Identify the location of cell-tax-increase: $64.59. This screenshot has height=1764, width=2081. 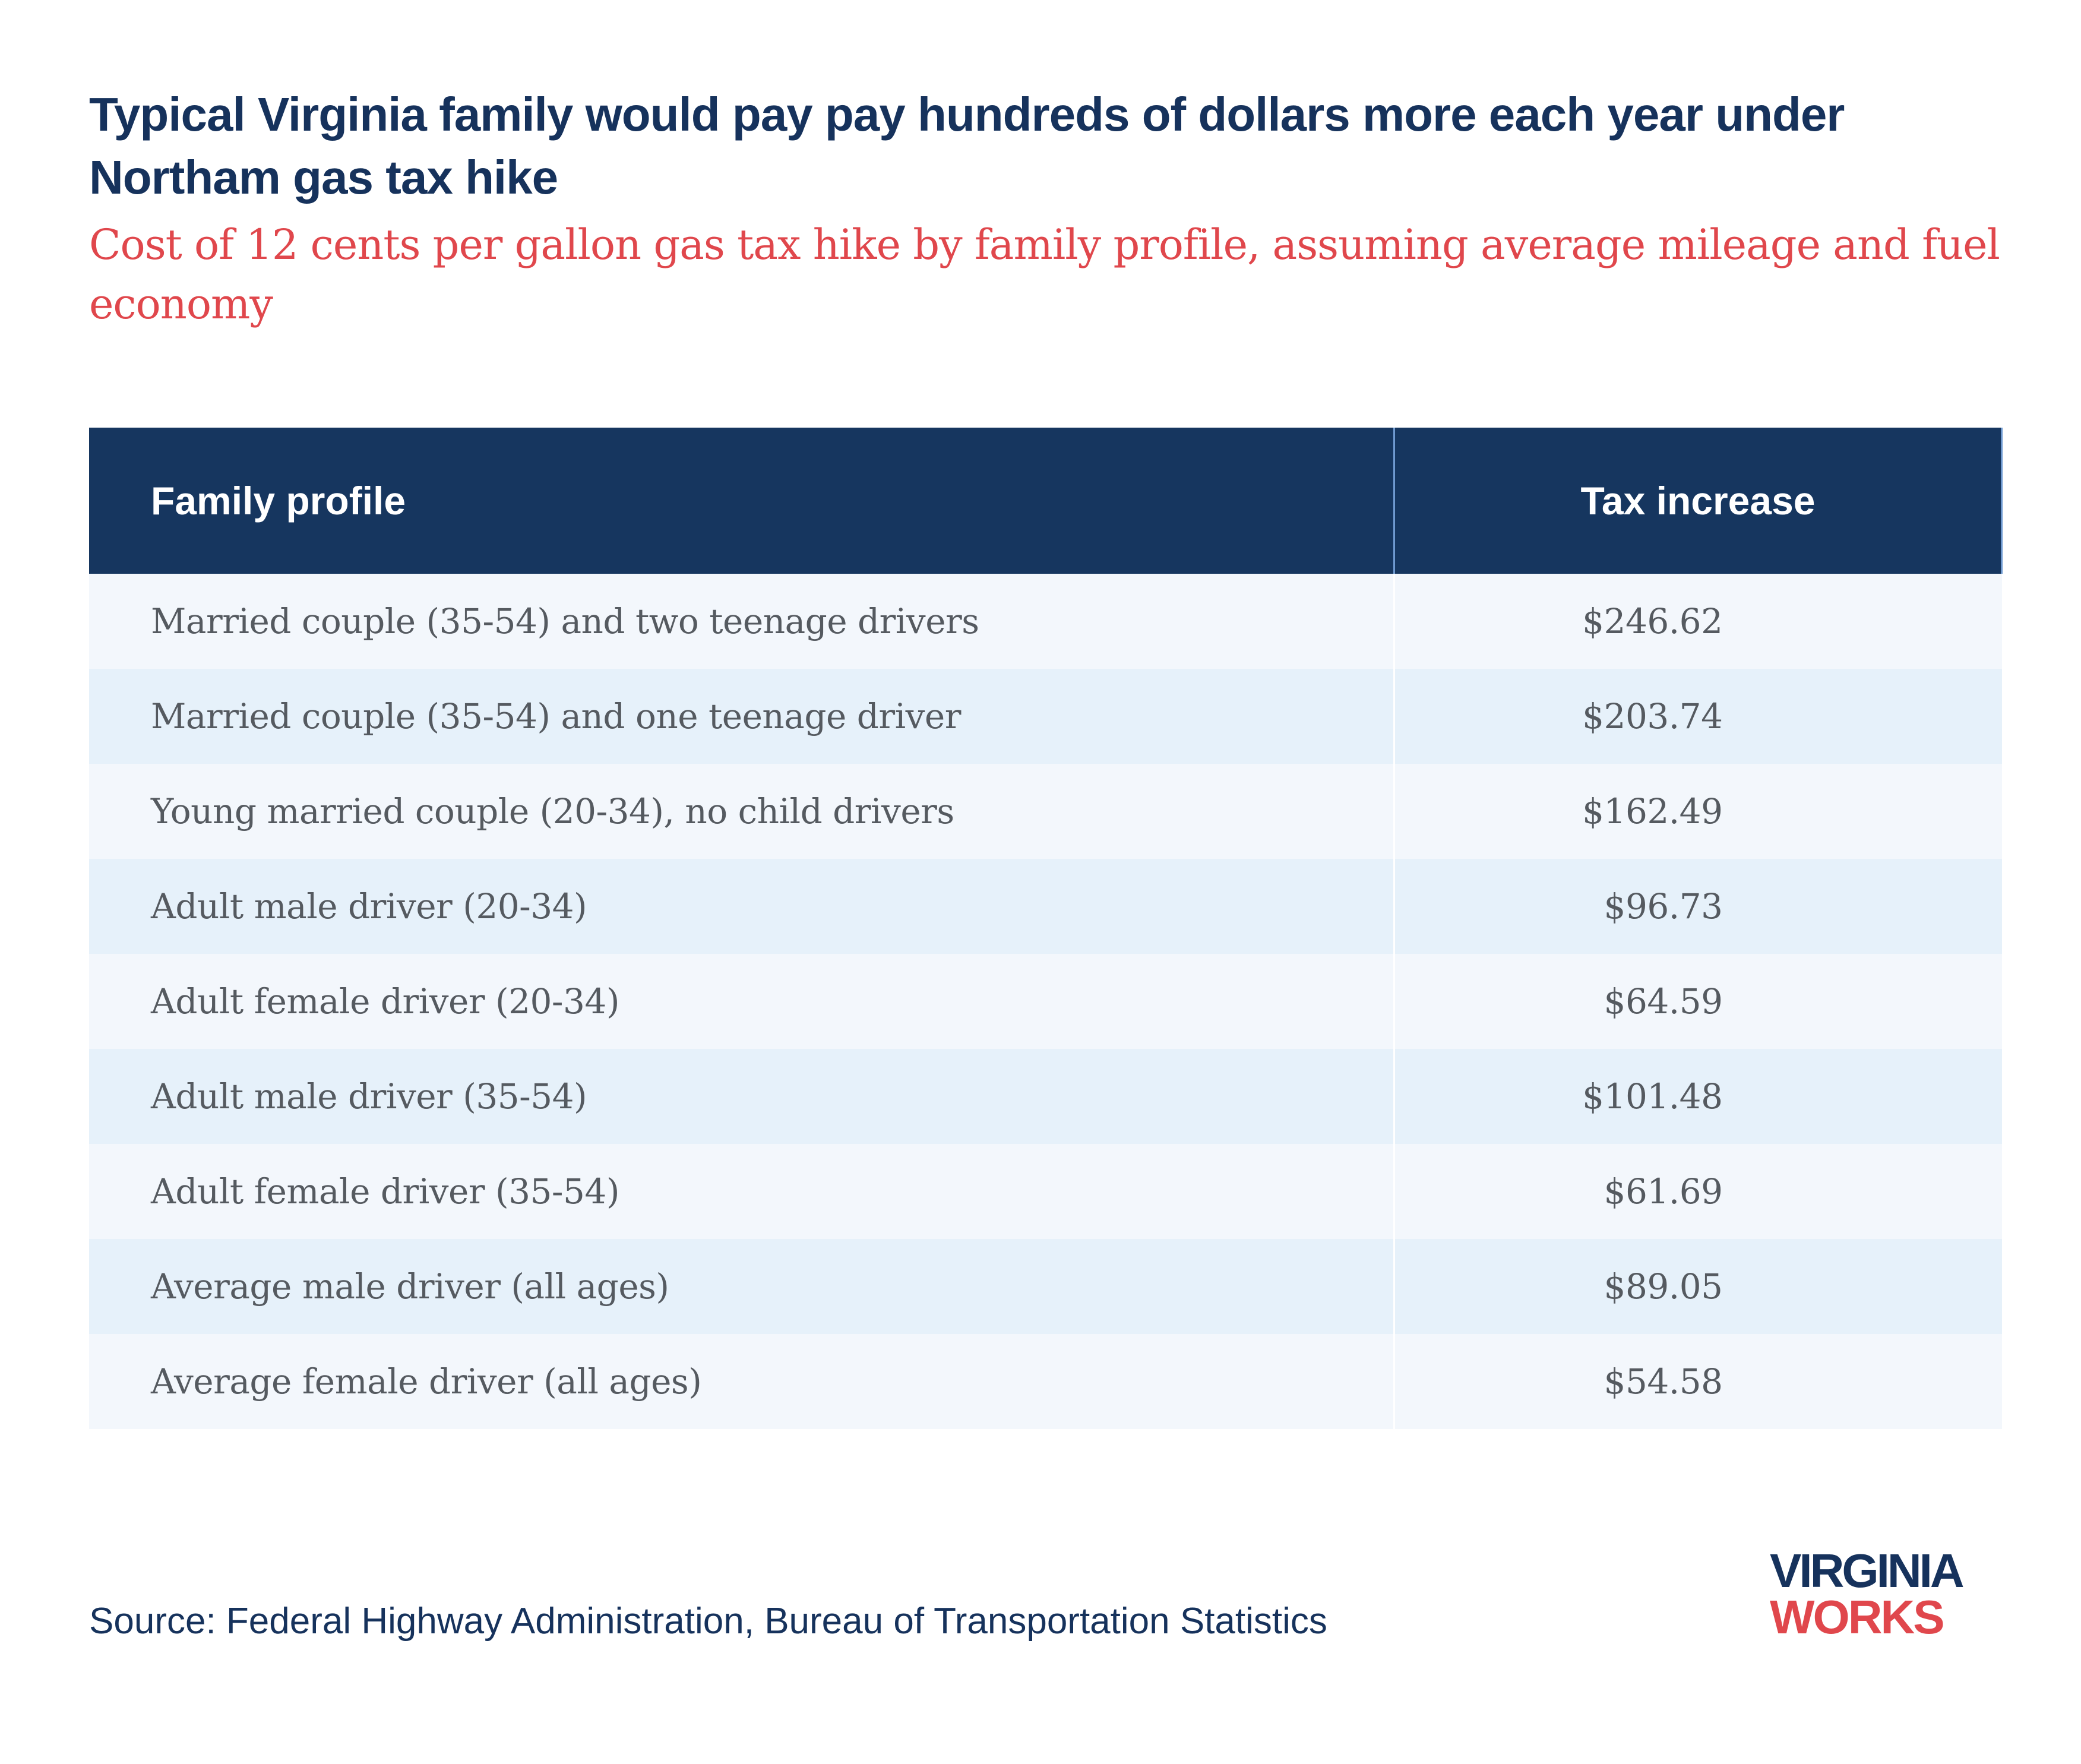
(1663, 1001).